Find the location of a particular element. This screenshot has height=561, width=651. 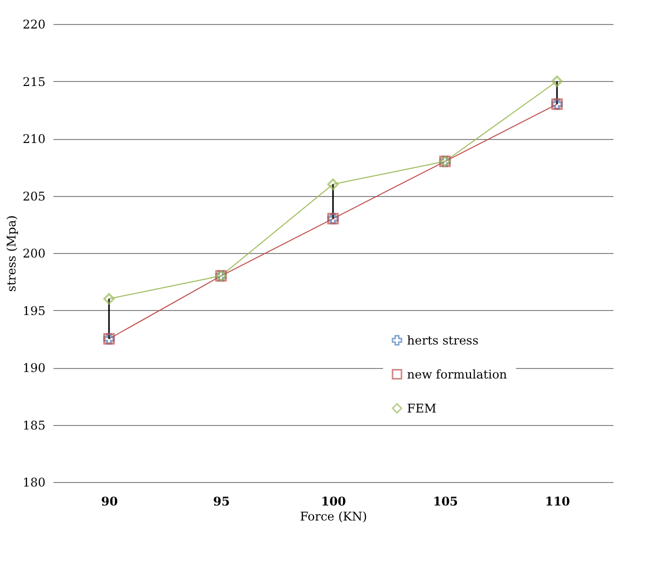

legend-label: herts stress is located at coordinates (442, 340).